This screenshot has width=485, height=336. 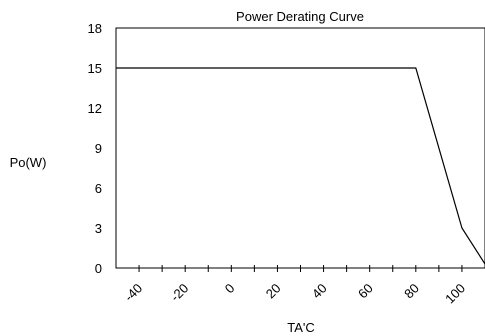 I want to click on y-ticks: 0 3 6 9 12 15 18, so click(x=95, y=148).